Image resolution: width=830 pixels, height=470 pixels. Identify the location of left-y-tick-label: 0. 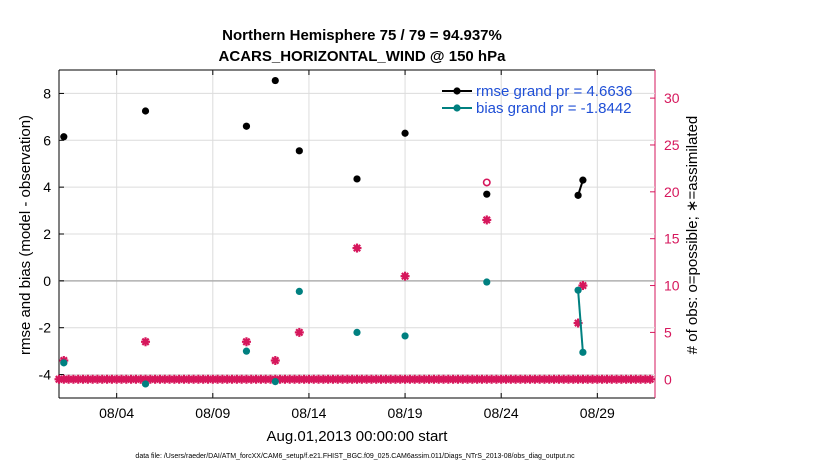
(47, 281).